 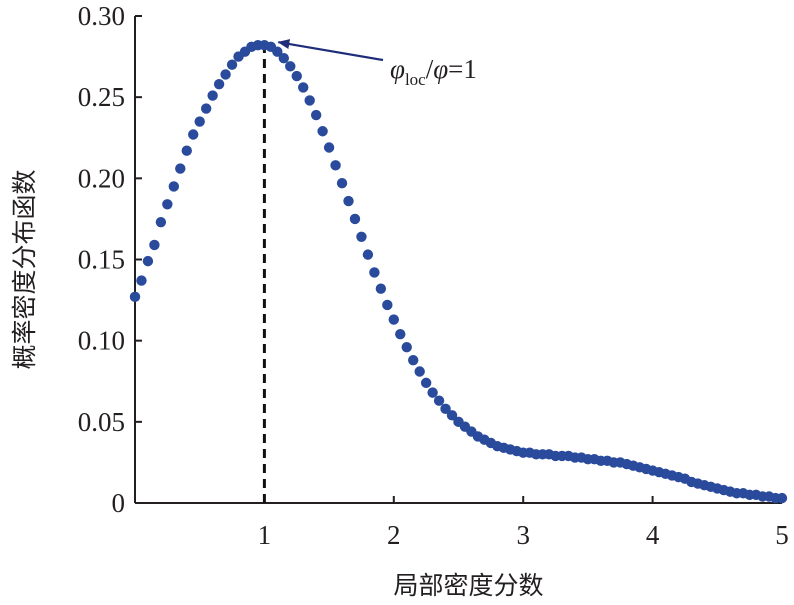 I want to click on annotation-label-part: /, so click(x=430, y=69).